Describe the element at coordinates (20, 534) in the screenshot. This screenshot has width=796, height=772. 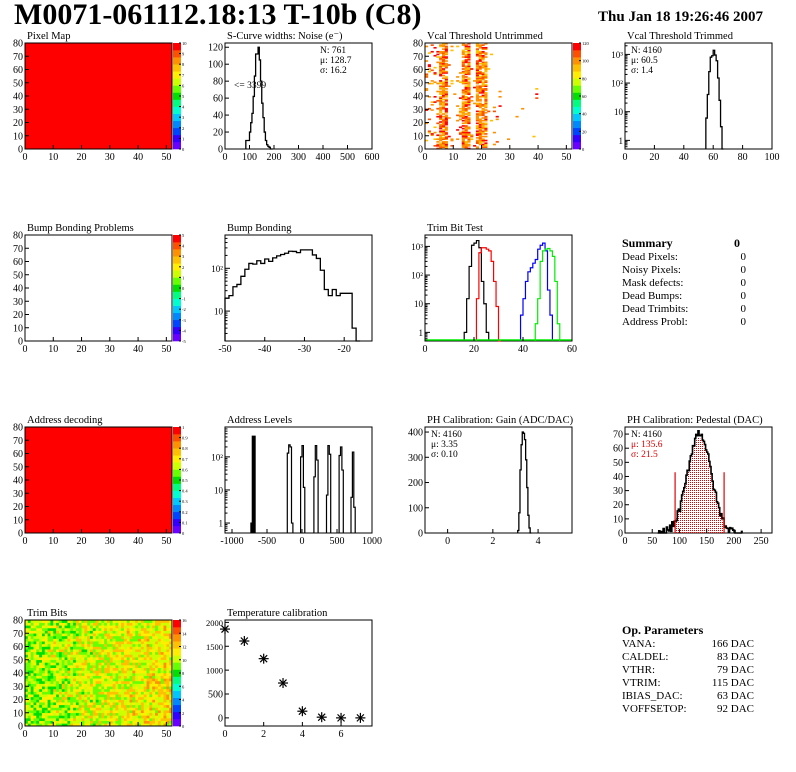
I see `y-tick-label: 0` at that location.